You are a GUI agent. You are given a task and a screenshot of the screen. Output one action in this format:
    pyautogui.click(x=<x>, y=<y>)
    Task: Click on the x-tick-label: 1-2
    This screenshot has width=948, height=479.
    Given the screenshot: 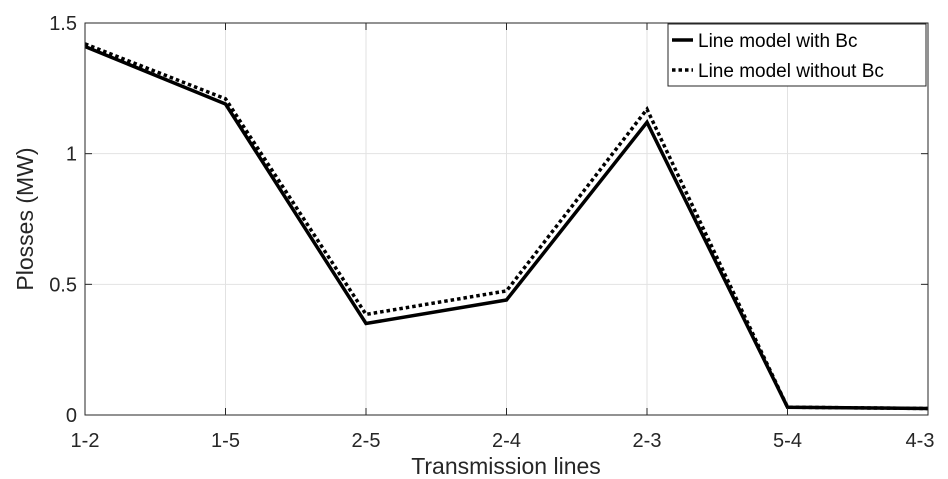 What is the action you would take?
    pyautogui.click(x=85, y=441)
    